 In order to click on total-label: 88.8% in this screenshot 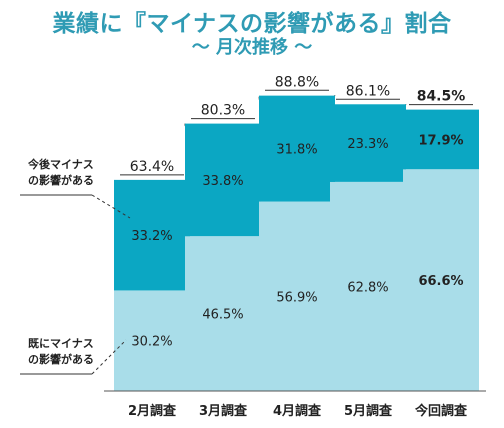, I will do `click(297, 82)`.